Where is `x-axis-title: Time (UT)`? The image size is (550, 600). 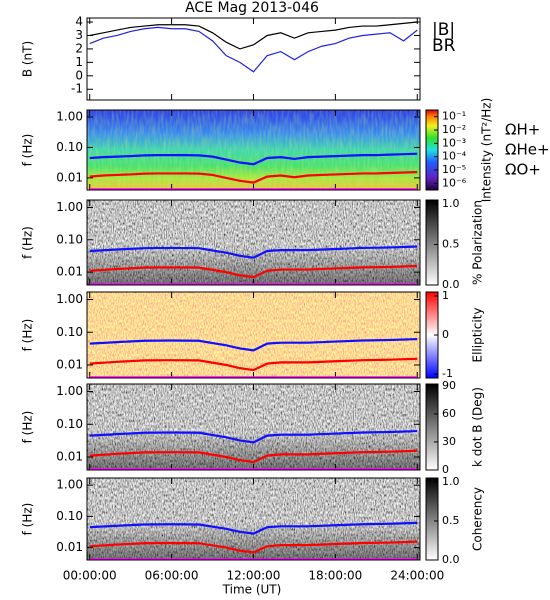
x-axis-title: Time (UT) is located at coordinates (252, 590).